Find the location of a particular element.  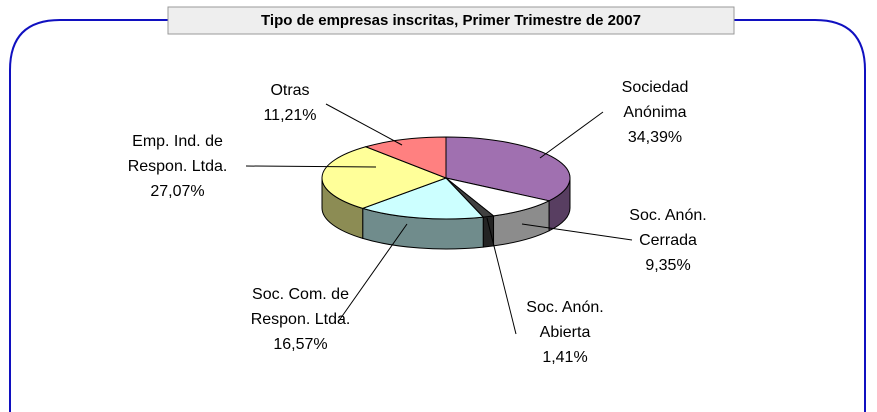

slice-label: Soc. Anón. Cerrada 9,35% is located at coordinates (668, 240).